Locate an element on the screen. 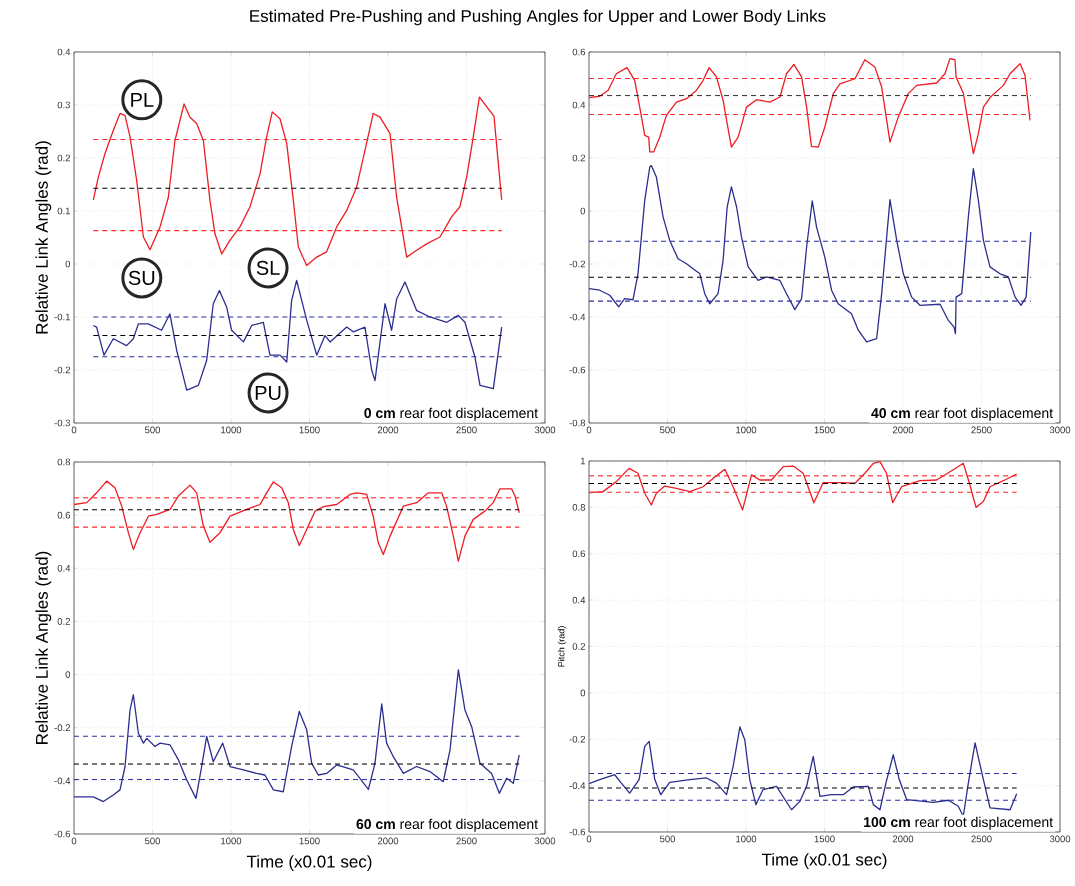 This screenshot has width=1075, height=886. y-tick-label: 1 is located at coordinates (583, 461).